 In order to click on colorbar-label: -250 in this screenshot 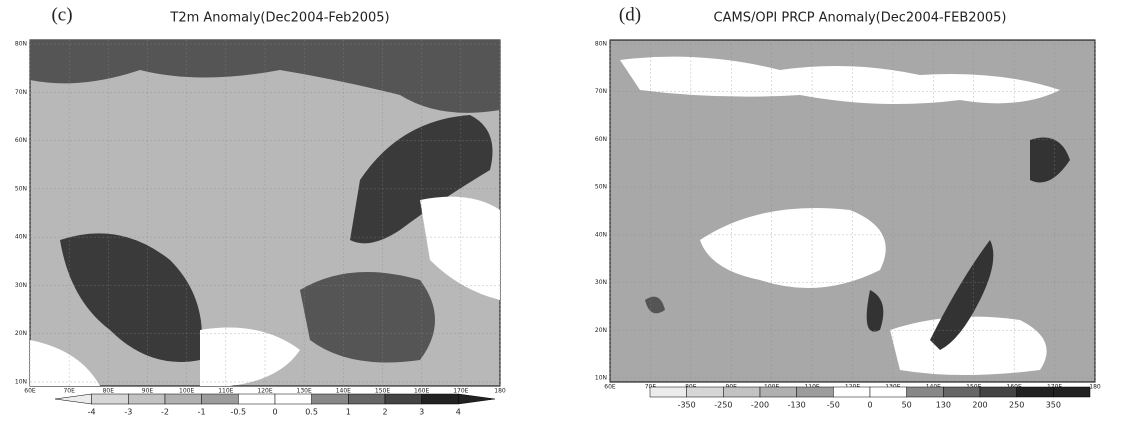, I will do `click(723, 405)`.